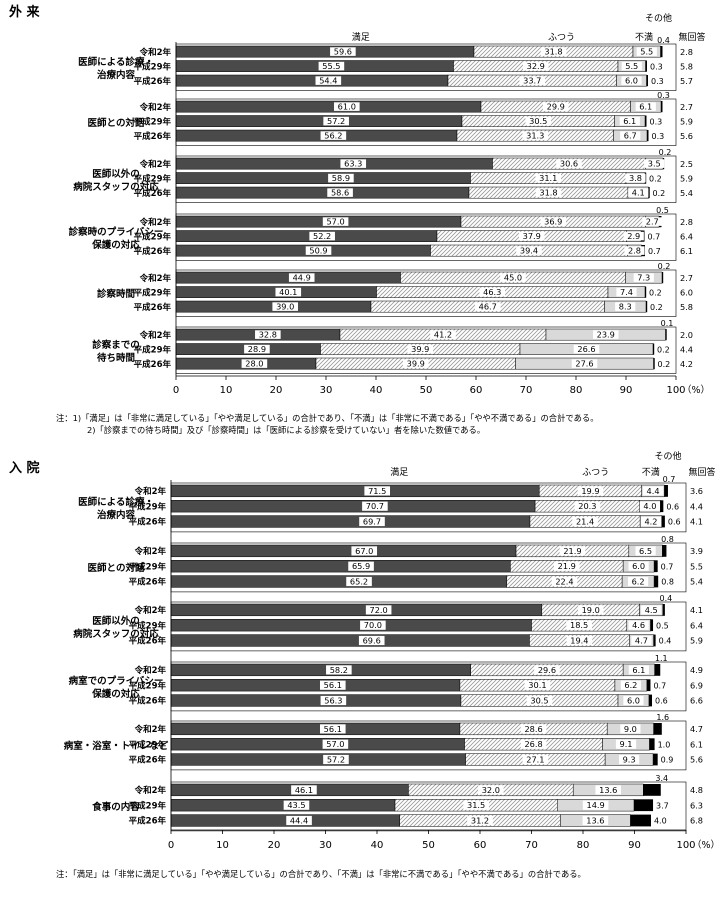  I want to click on outpatient-category-label: 病院スタッフの対応, so click(116, 187).